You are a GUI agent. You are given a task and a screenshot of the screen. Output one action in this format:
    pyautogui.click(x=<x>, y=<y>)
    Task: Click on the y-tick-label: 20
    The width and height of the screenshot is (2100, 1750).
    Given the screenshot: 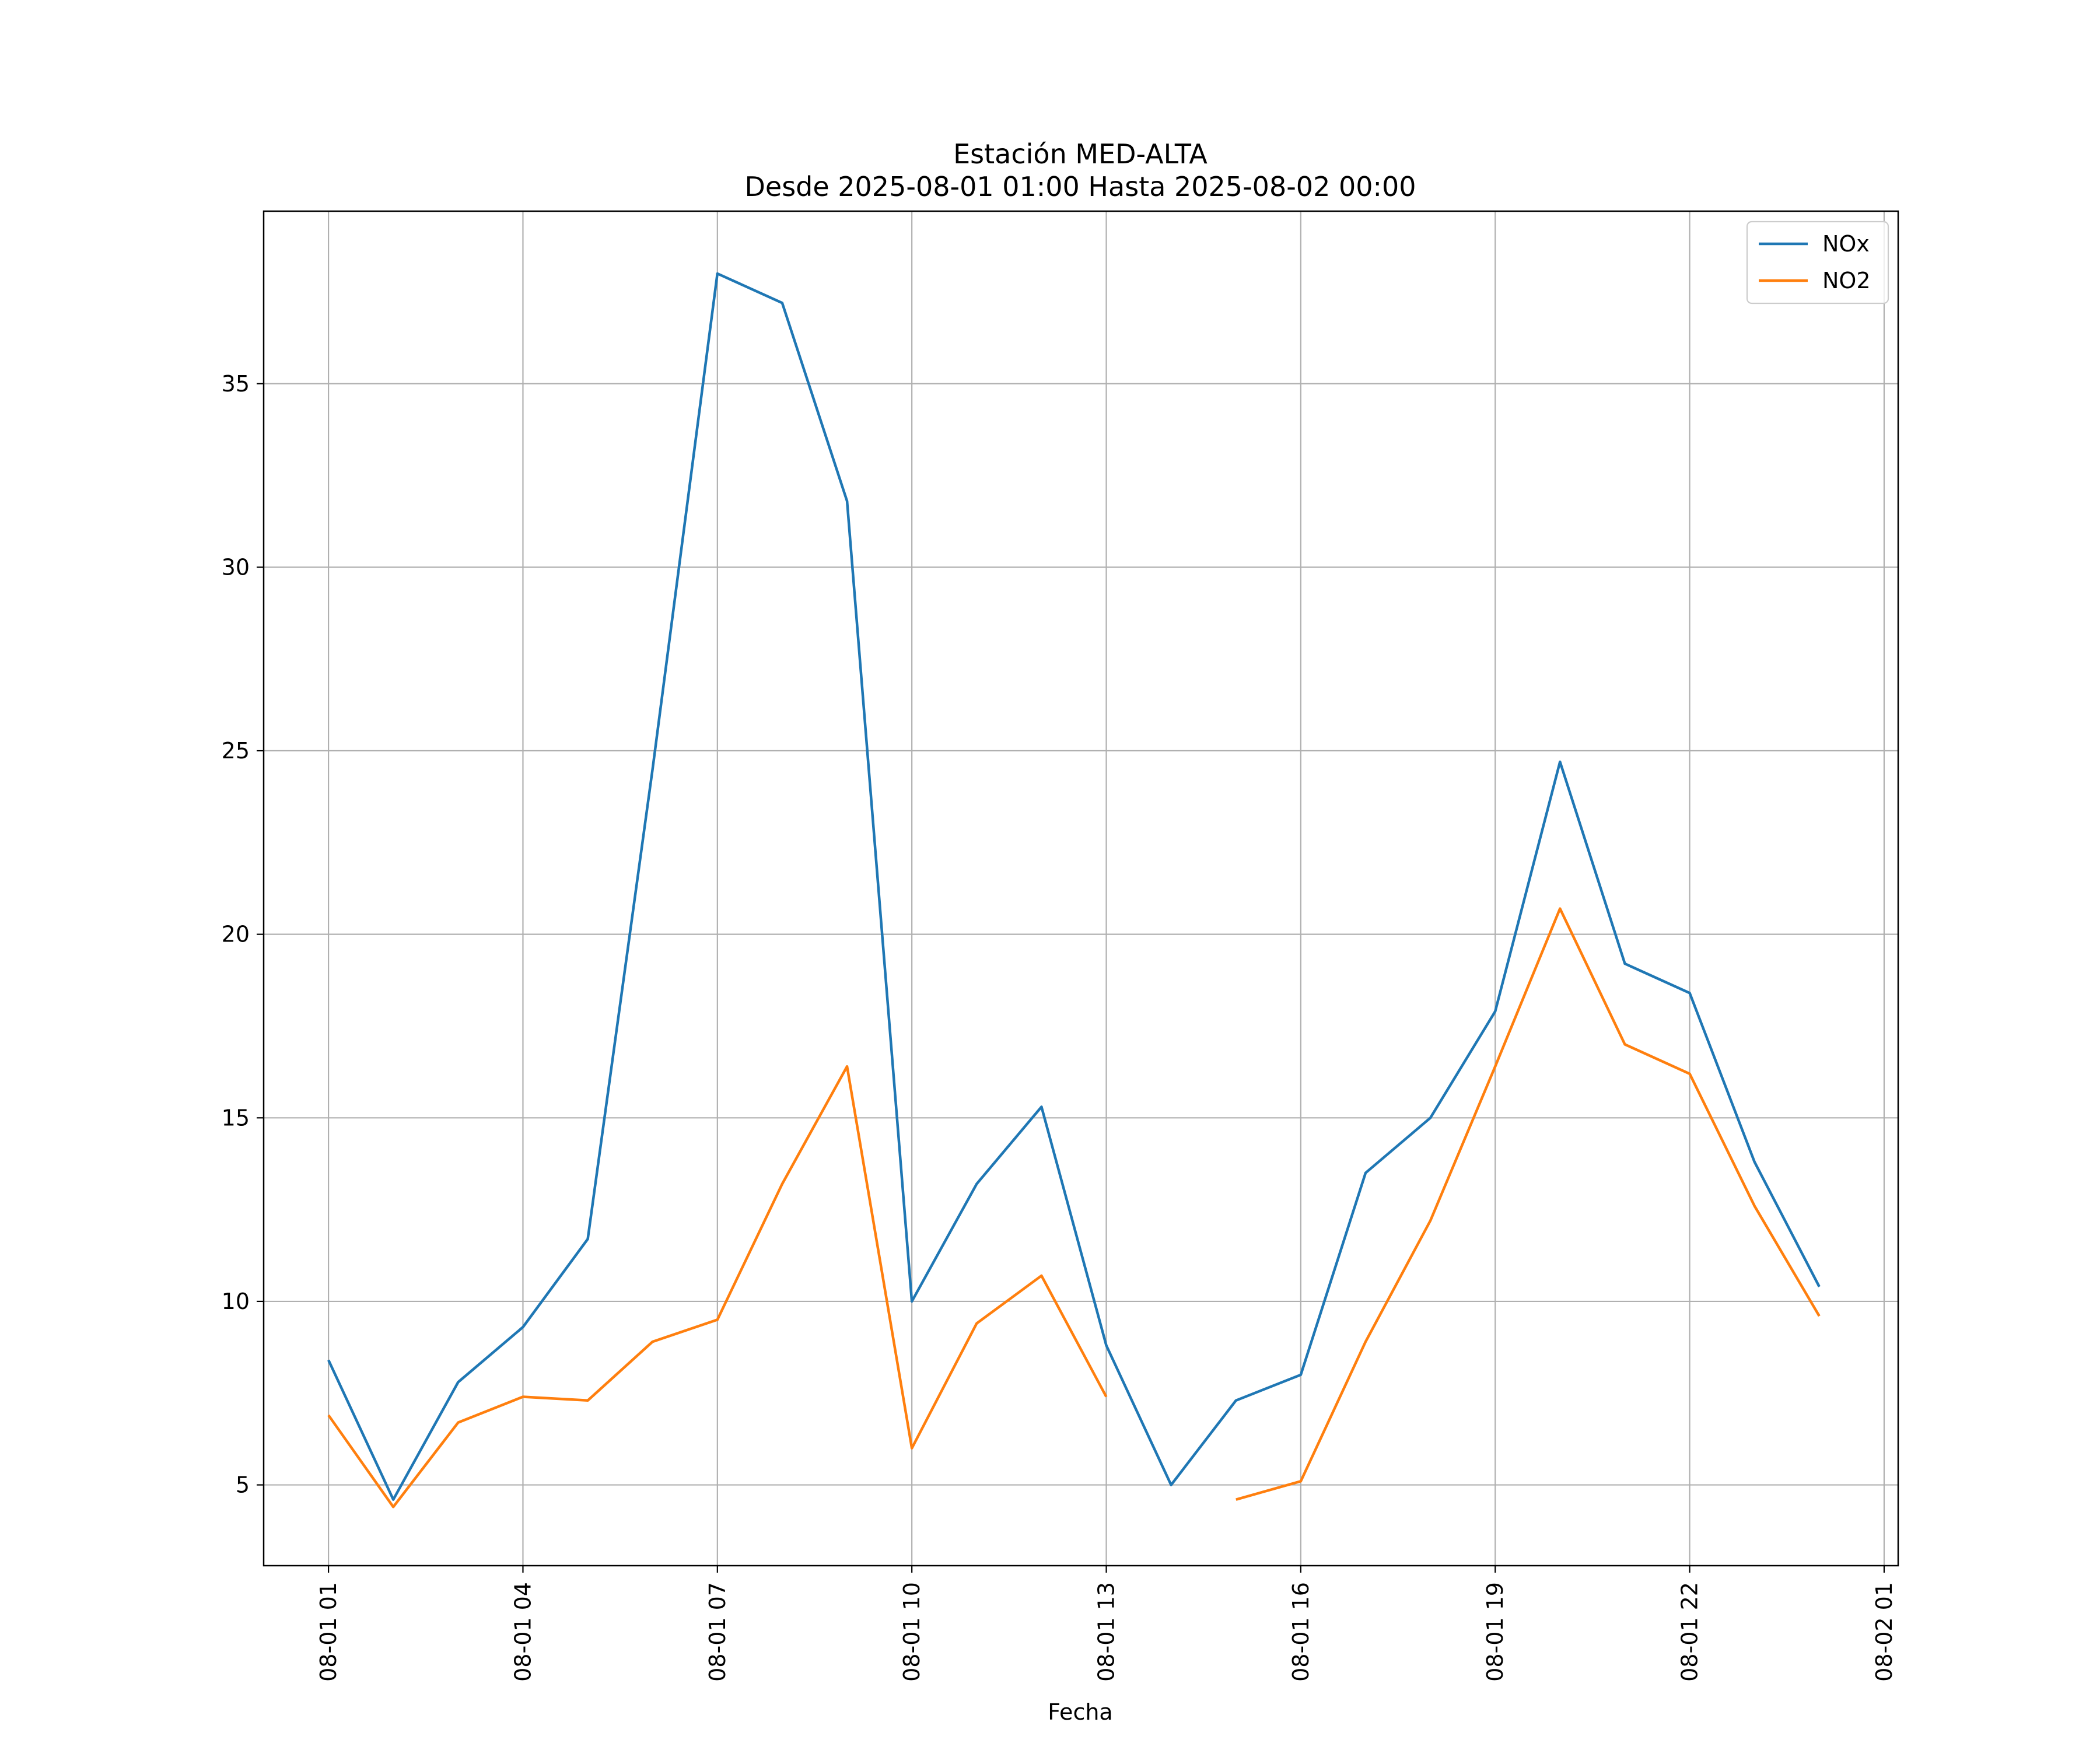 What is the action you would take?
    pyautogui.click(x=236, y=935)
    